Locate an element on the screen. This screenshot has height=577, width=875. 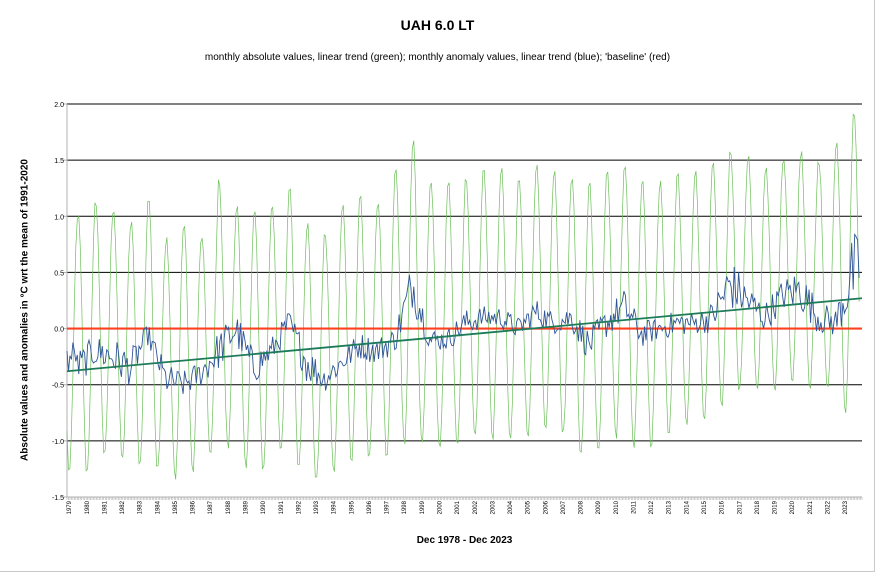
x-tick-label: 2018 is located at coordinates (758, 507).